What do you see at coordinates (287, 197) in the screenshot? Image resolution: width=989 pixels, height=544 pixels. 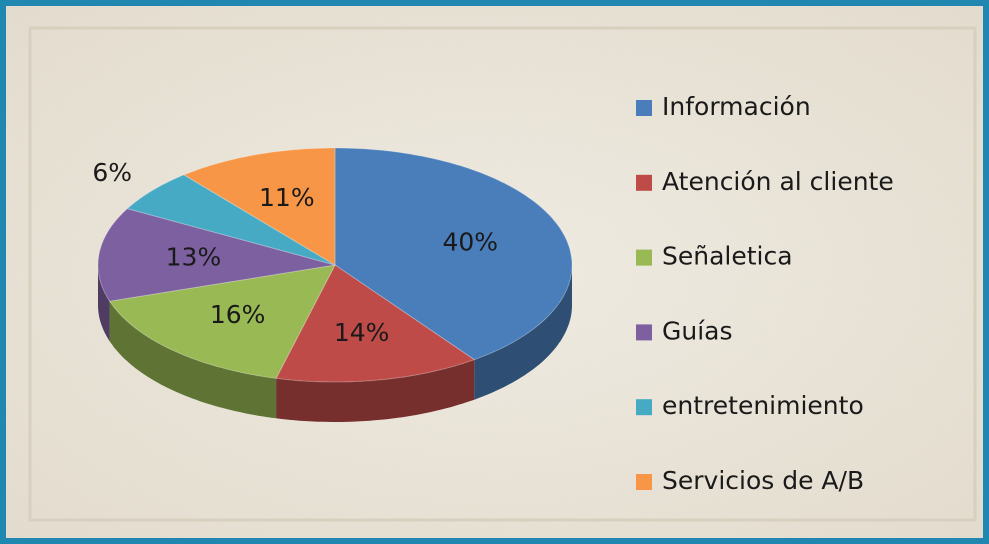 I see `data-label: 11%` at bounding box center [287, 197].